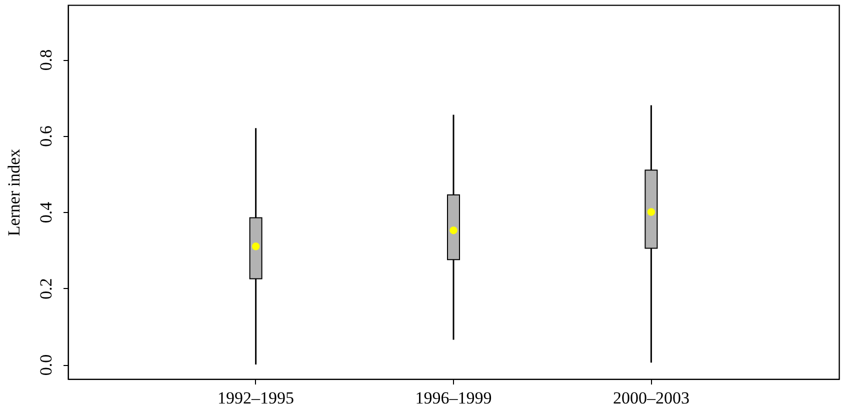 The image size is (844, 411). Describe the element at coordinates (256, 398) in the screenshot. I see `x-tick-label: 1992–1995` at that location.